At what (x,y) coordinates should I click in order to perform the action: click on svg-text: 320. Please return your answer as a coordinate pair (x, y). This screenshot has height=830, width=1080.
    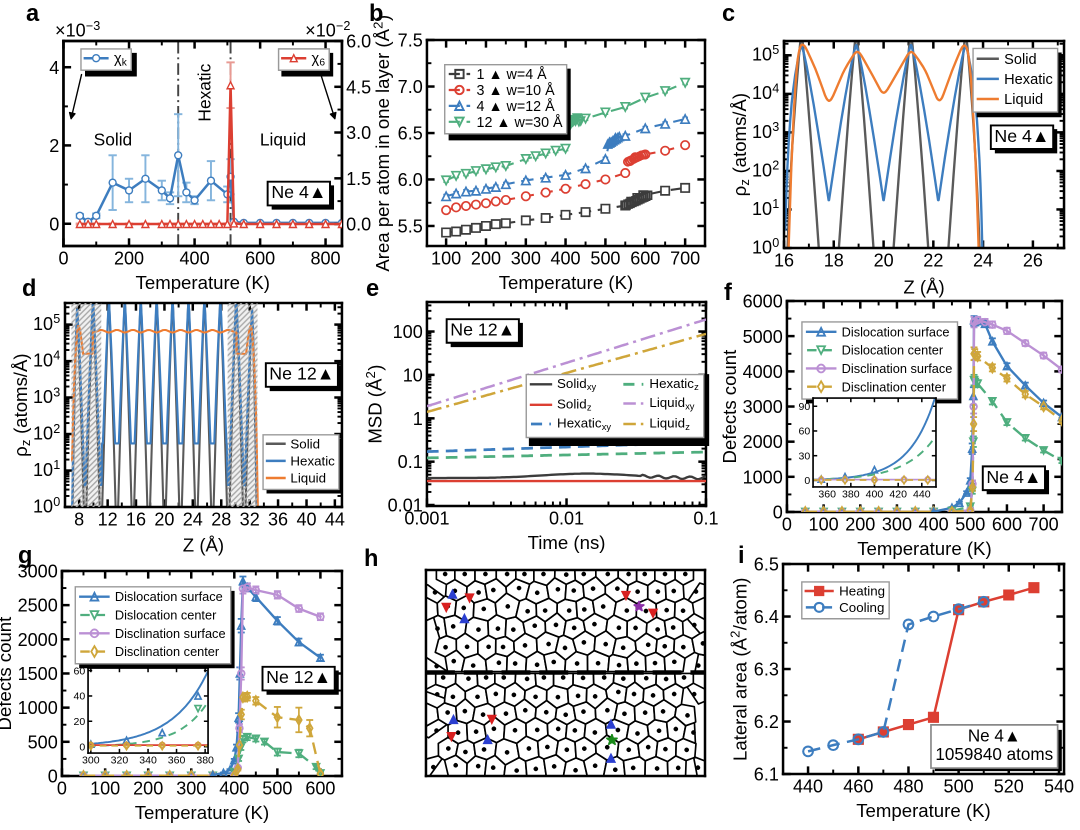
    Looking at the image, I should click on (120, 760).